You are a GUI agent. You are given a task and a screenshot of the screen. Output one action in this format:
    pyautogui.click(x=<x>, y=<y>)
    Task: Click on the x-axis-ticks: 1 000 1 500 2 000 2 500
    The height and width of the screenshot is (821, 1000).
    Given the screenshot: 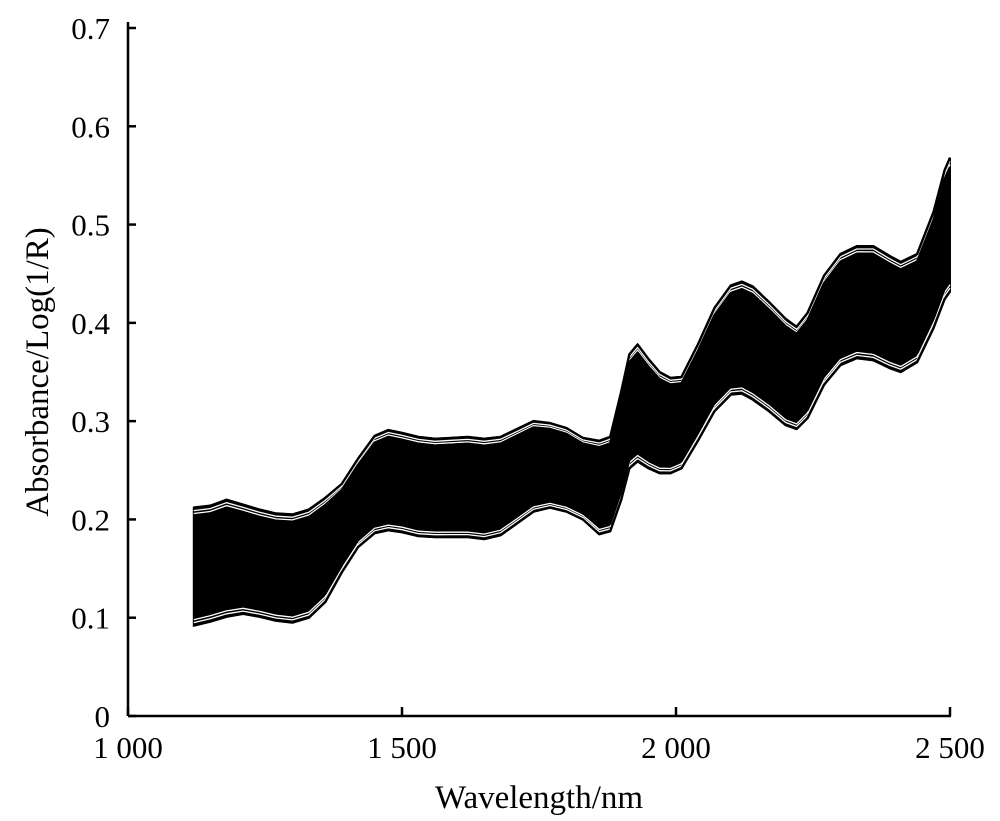 What is the action you would take?
    pyautogui.click(x=539, y=736)
    